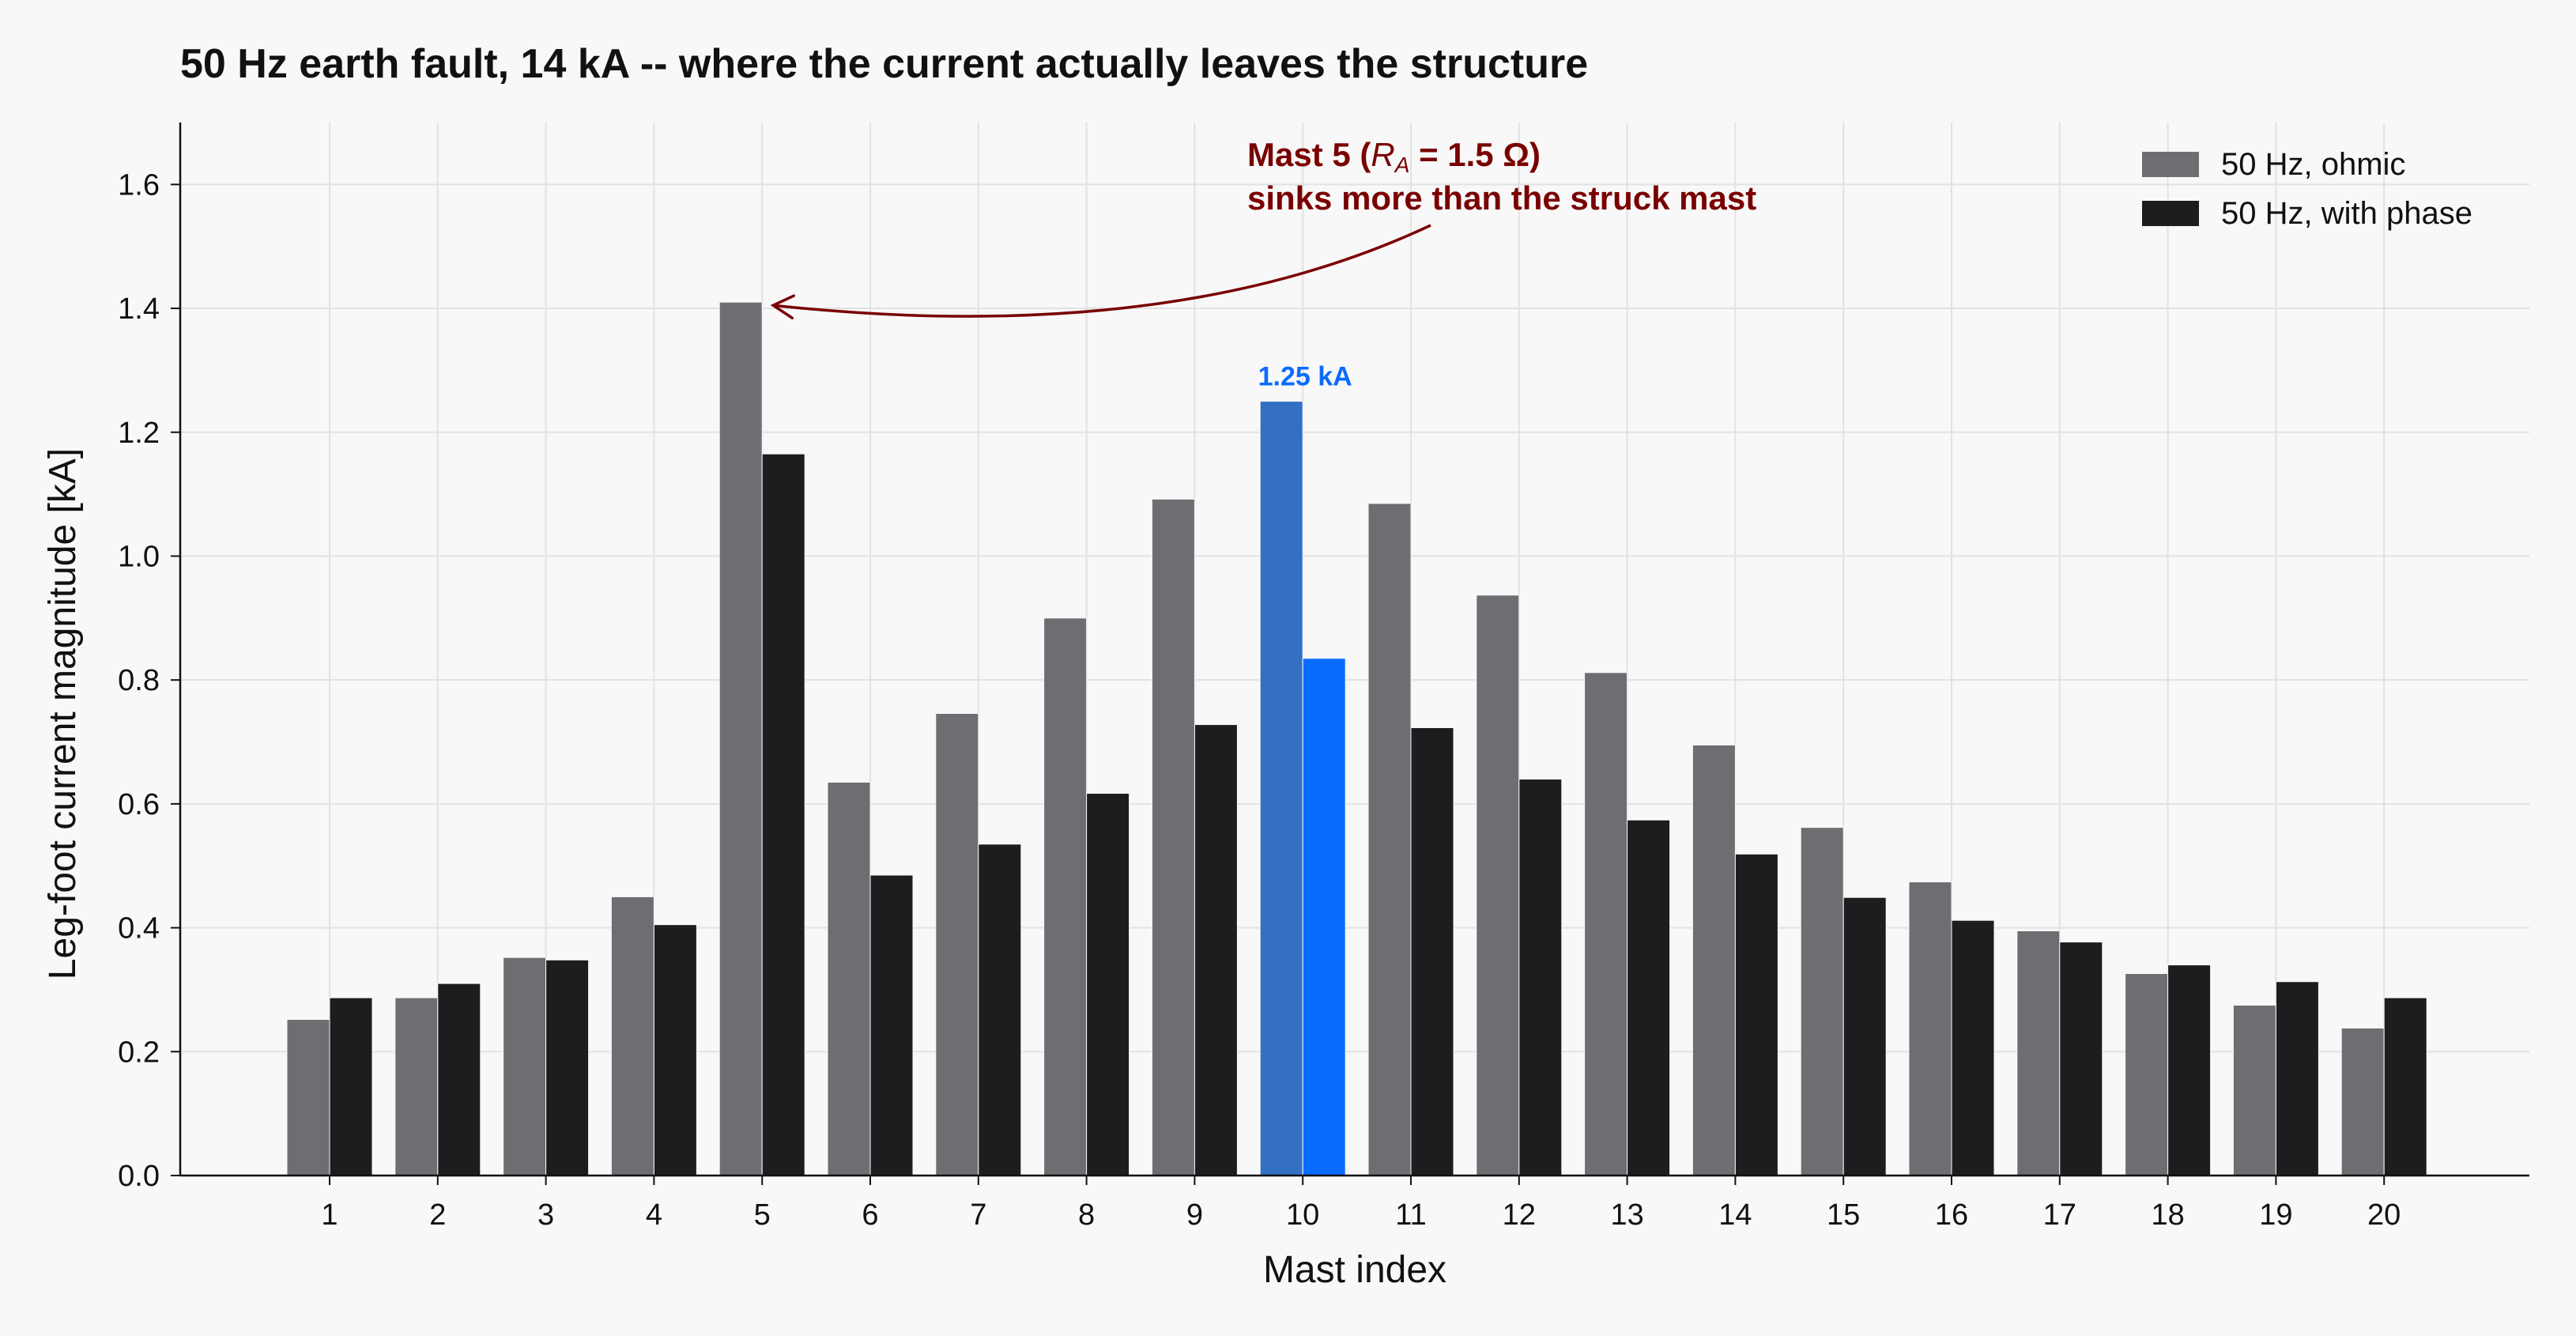 This screenshot has height=1336, width=2576. I want to click on x-tick-label: 11, so click(1410, 1215).